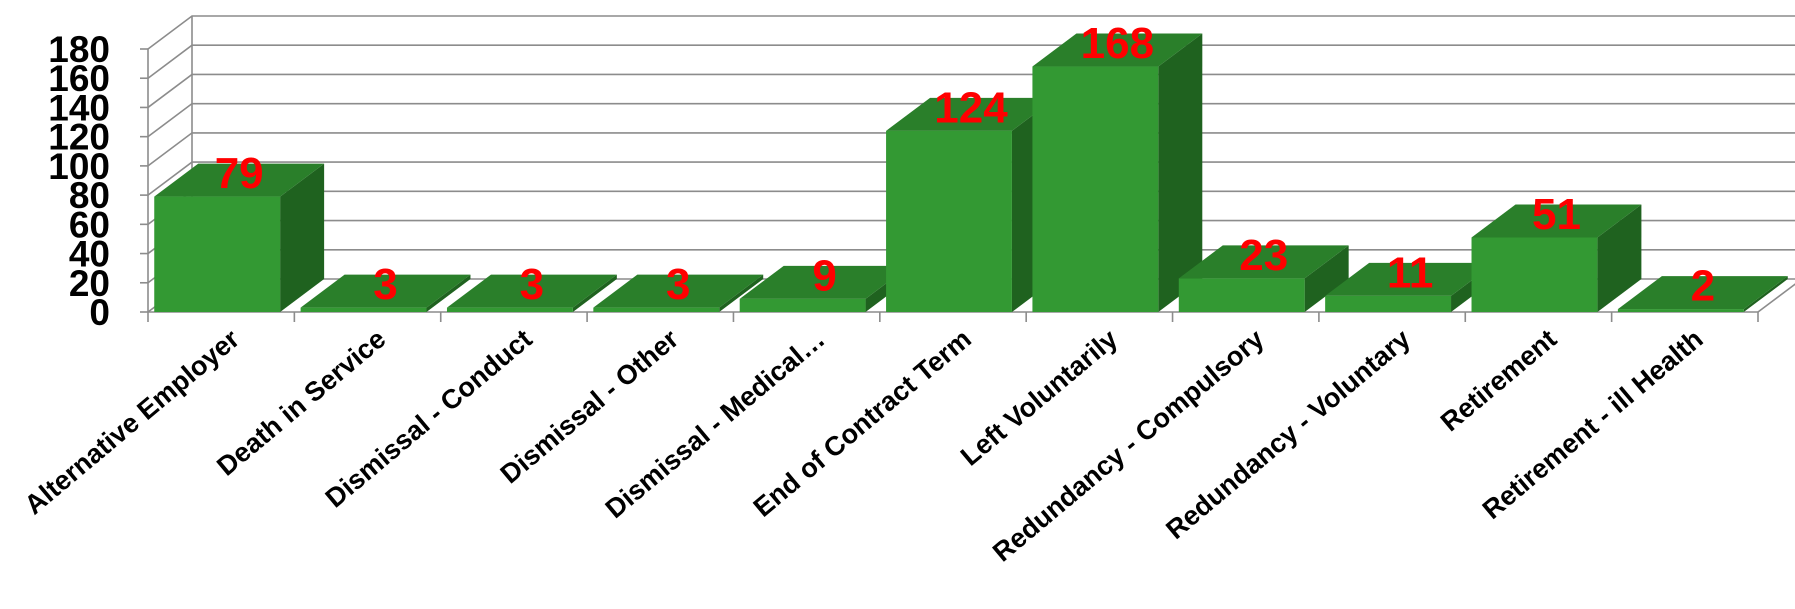 This screenshot has width=1795, height=609. Describe the element at coordinates (89, 224) in the screenshot. I see `y-tick-label: 60` at that location.